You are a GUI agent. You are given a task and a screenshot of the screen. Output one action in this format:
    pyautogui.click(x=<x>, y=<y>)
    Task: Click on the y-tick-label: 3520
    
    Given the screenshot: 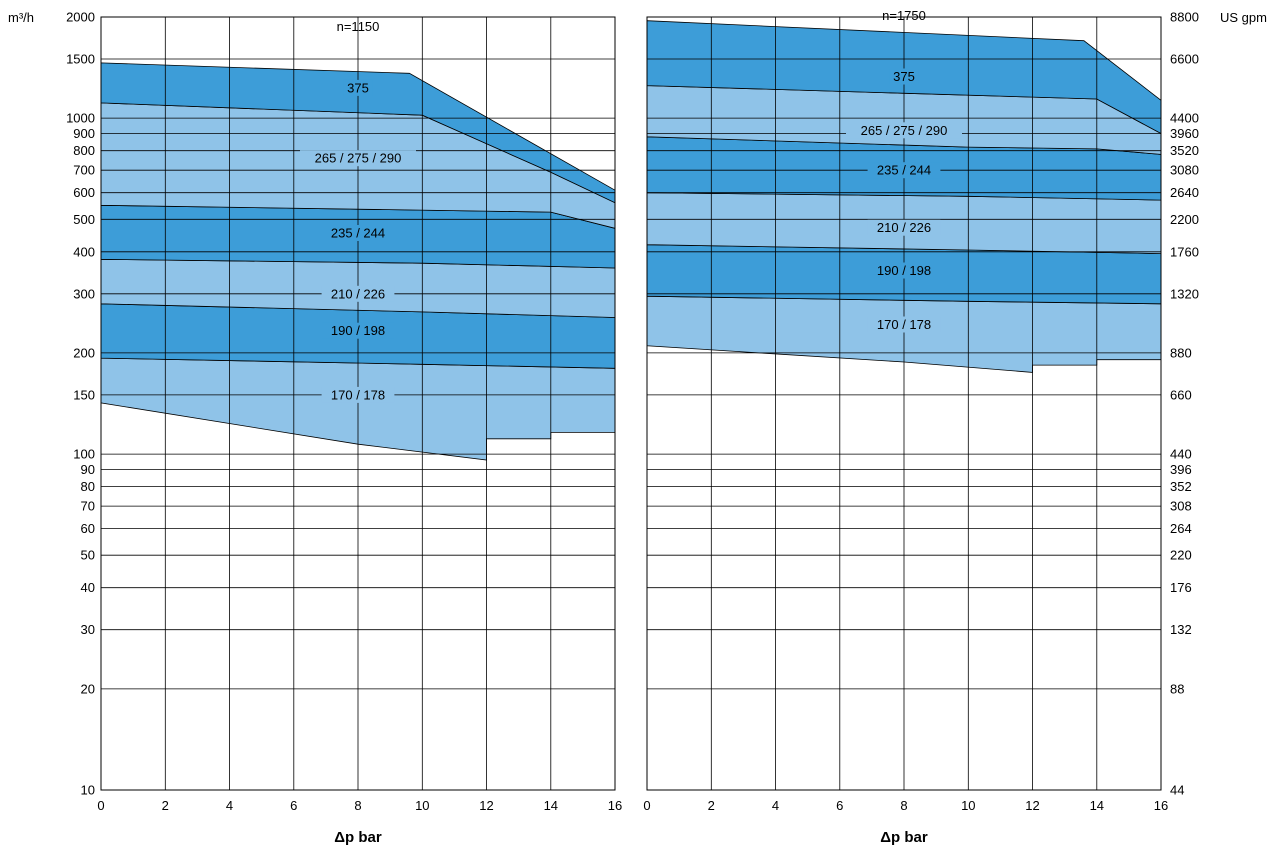 What is the action you would take?
    pyautogui.click(x=1184, y=150)
    